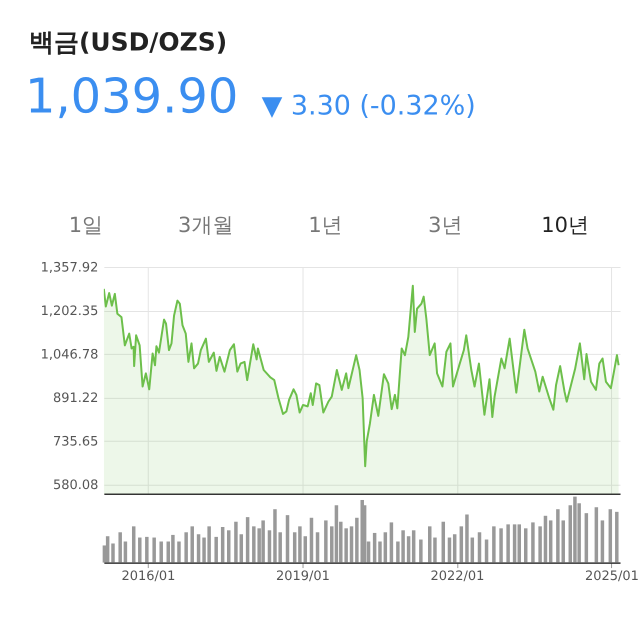 This screenshot has width=644, height=634. I want to click on x-tick-label: 2016/01, so click(149, 576).